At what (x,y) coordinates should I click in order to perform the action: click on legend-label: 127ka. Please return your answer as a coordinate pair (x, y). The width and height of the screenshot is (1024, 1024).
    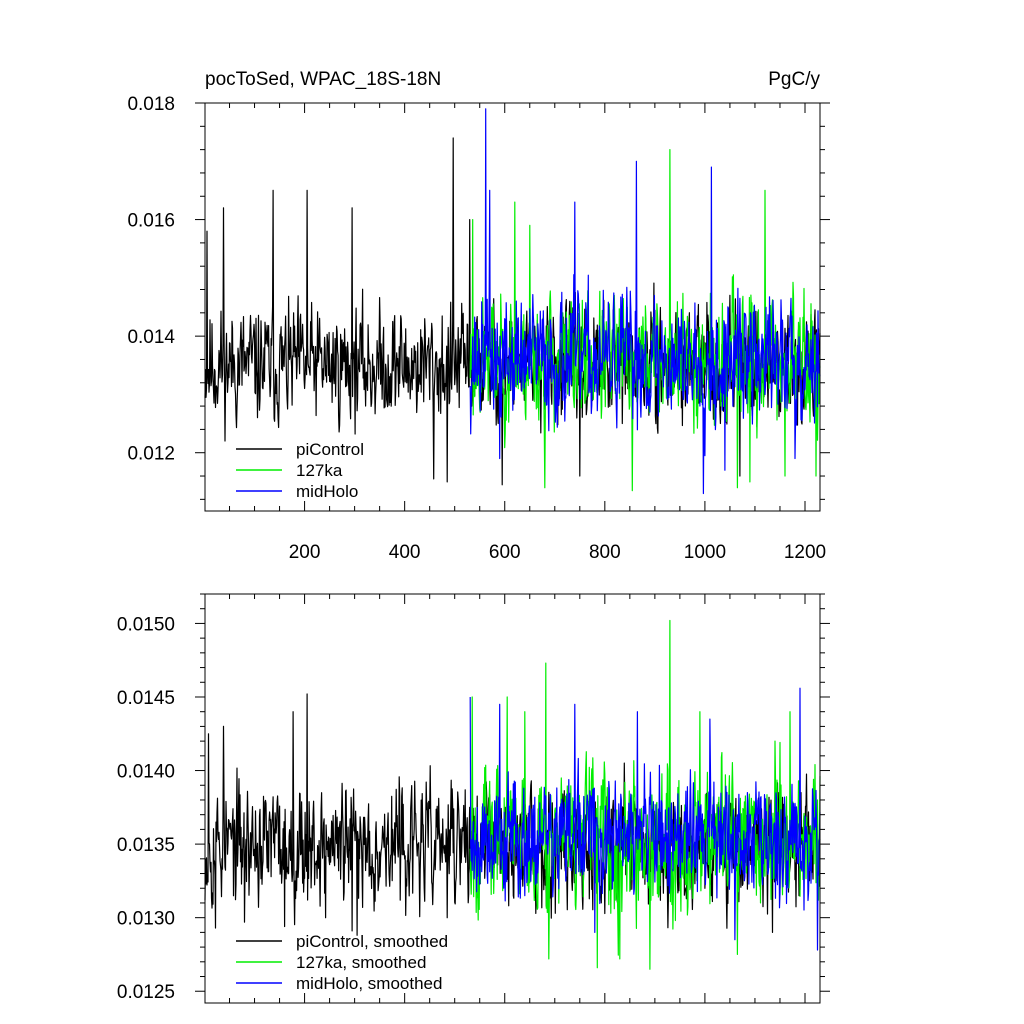
    Looking at the image, I should click on (319, 470).